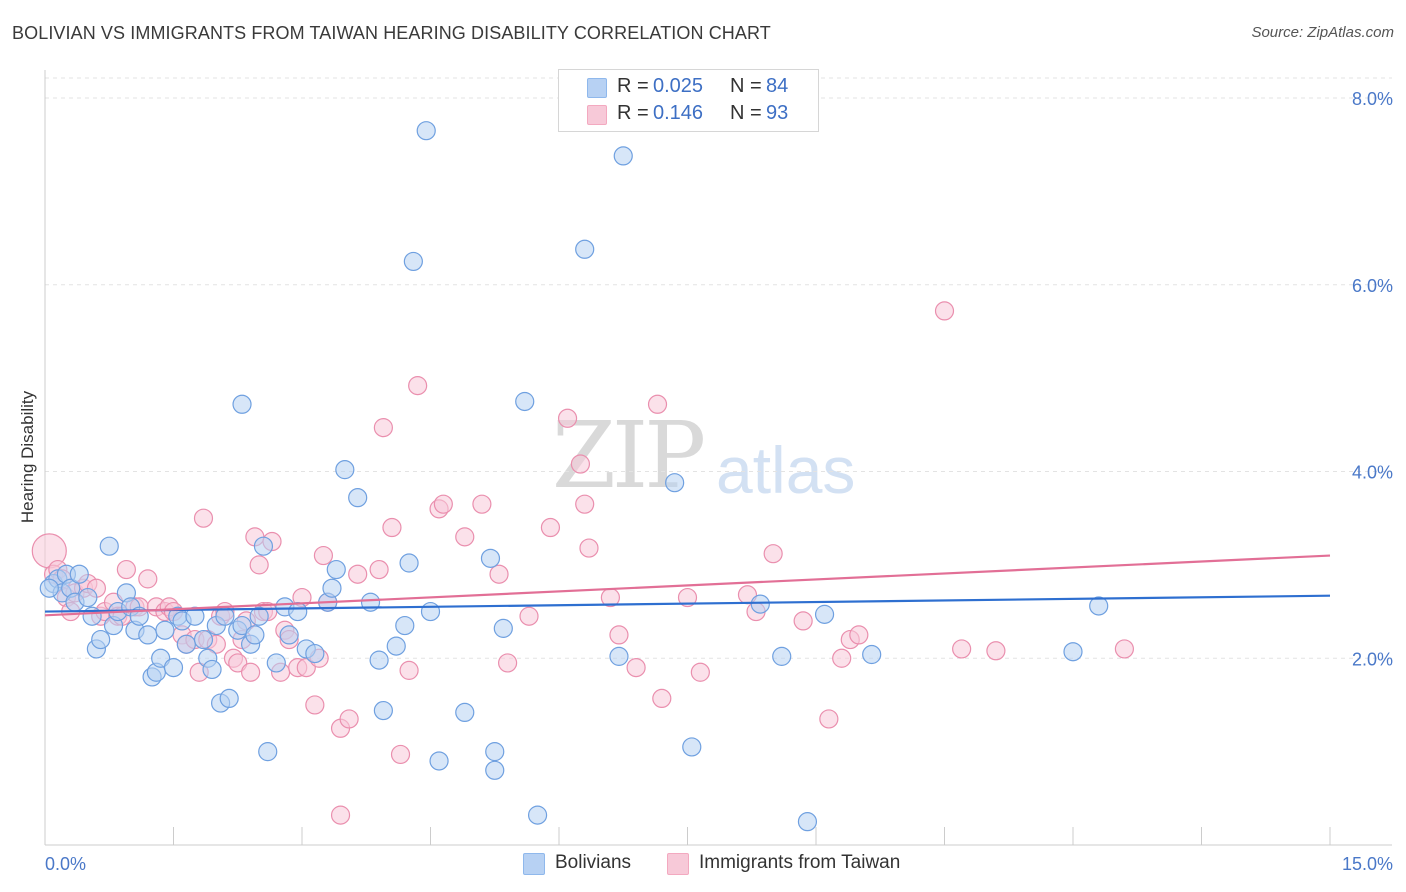 This screenshot has width=1406, height=892. I want to click on bottom-legend-swatch-taiwan, so click(678, 864).